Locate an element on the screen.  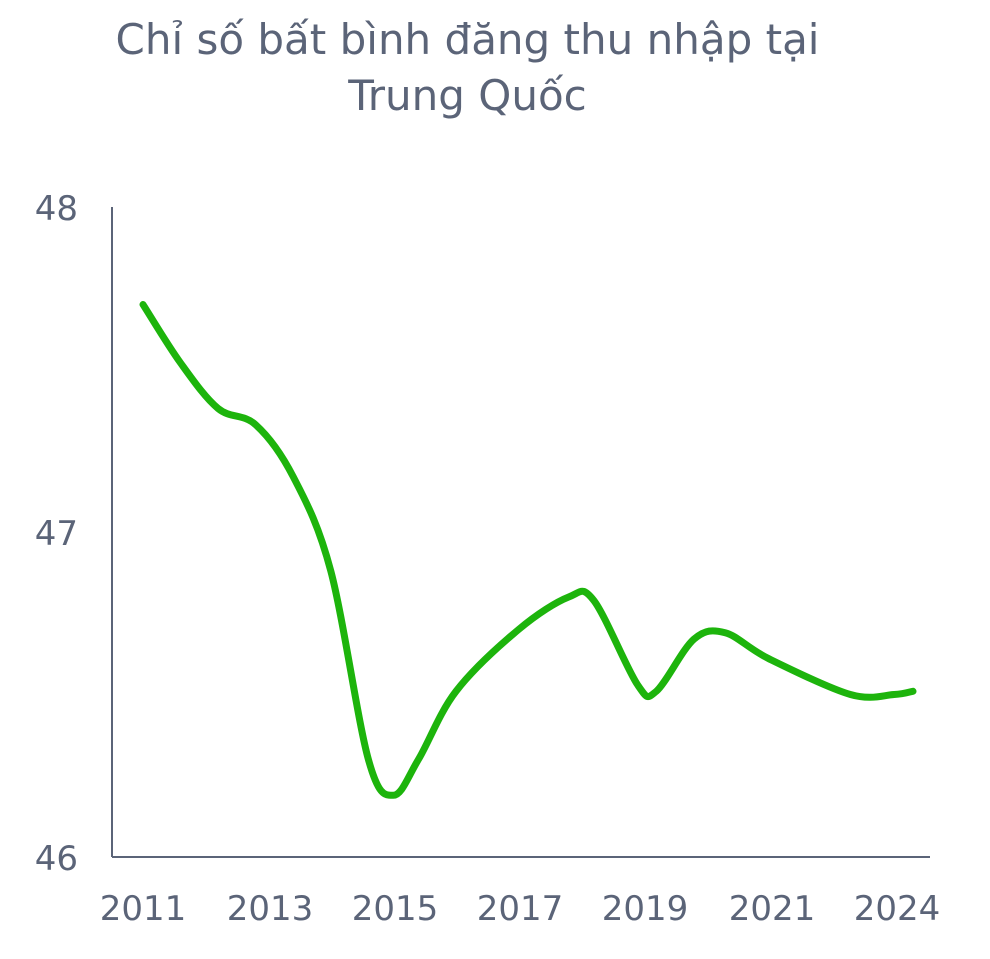
y-tick-labels: 48 47 46 is located at coordinates (56, 534).